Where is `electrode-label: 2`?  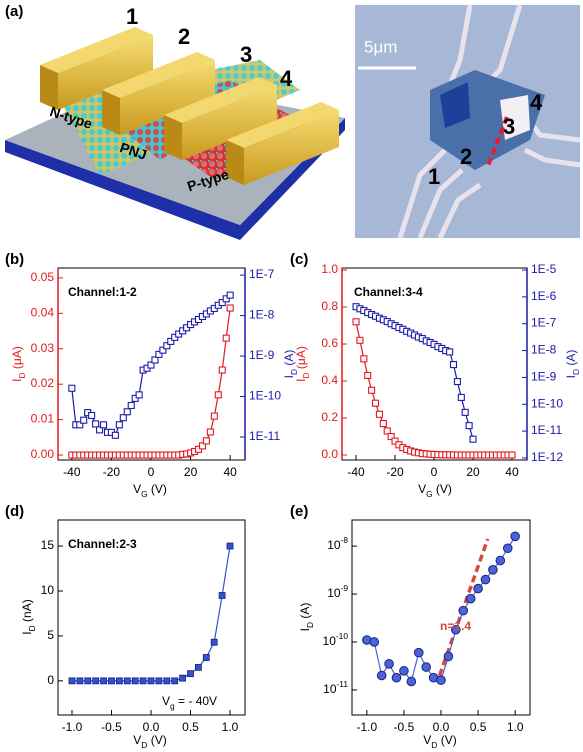
electrode-label: 2 is located at coordinates (184, 36).